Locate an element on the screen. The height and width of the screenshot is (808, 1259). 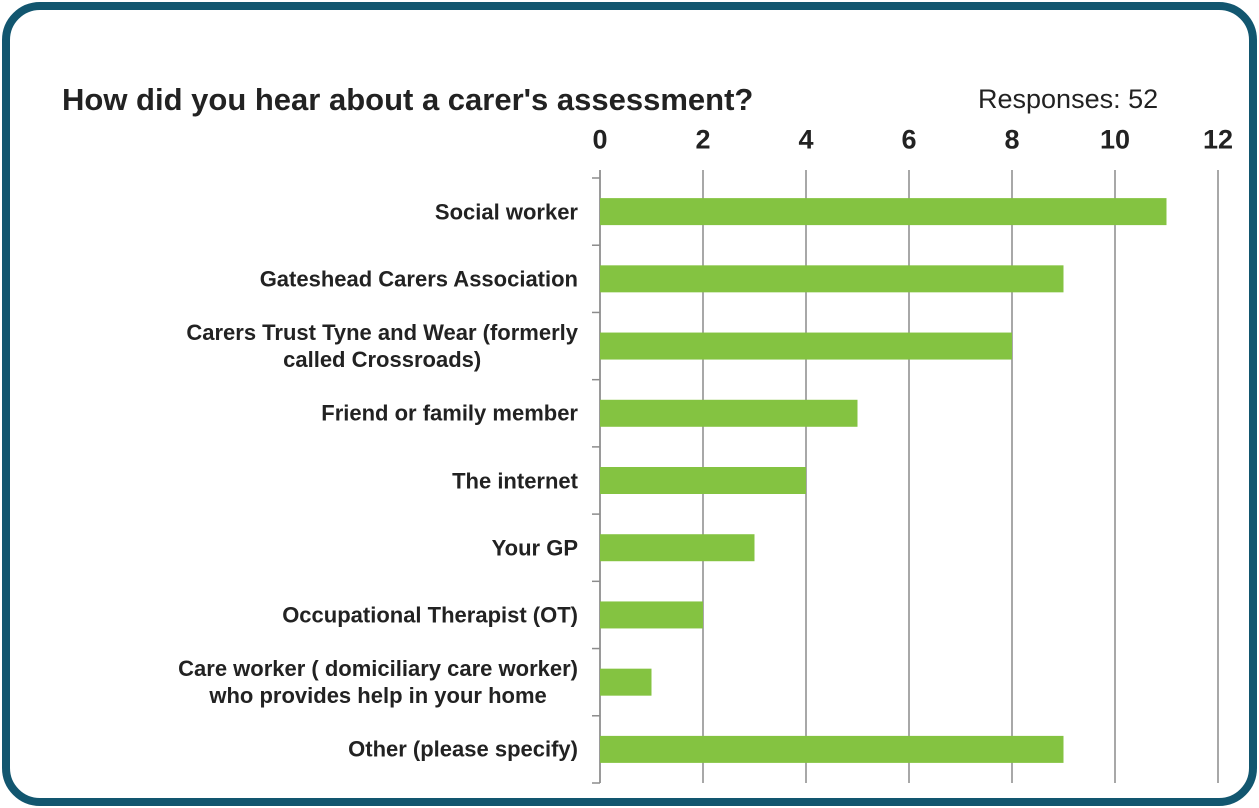
chart-subtitle: Responses: 52 is located at coordinates (1068, 99).